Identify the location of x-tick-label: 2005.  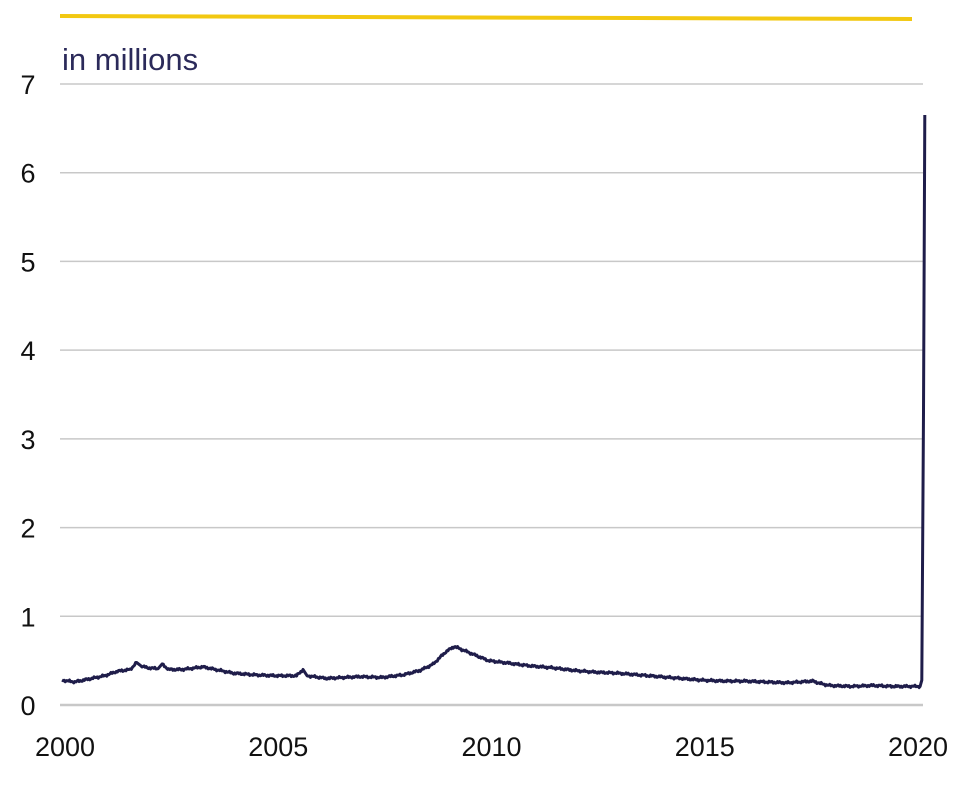
(278, 747).